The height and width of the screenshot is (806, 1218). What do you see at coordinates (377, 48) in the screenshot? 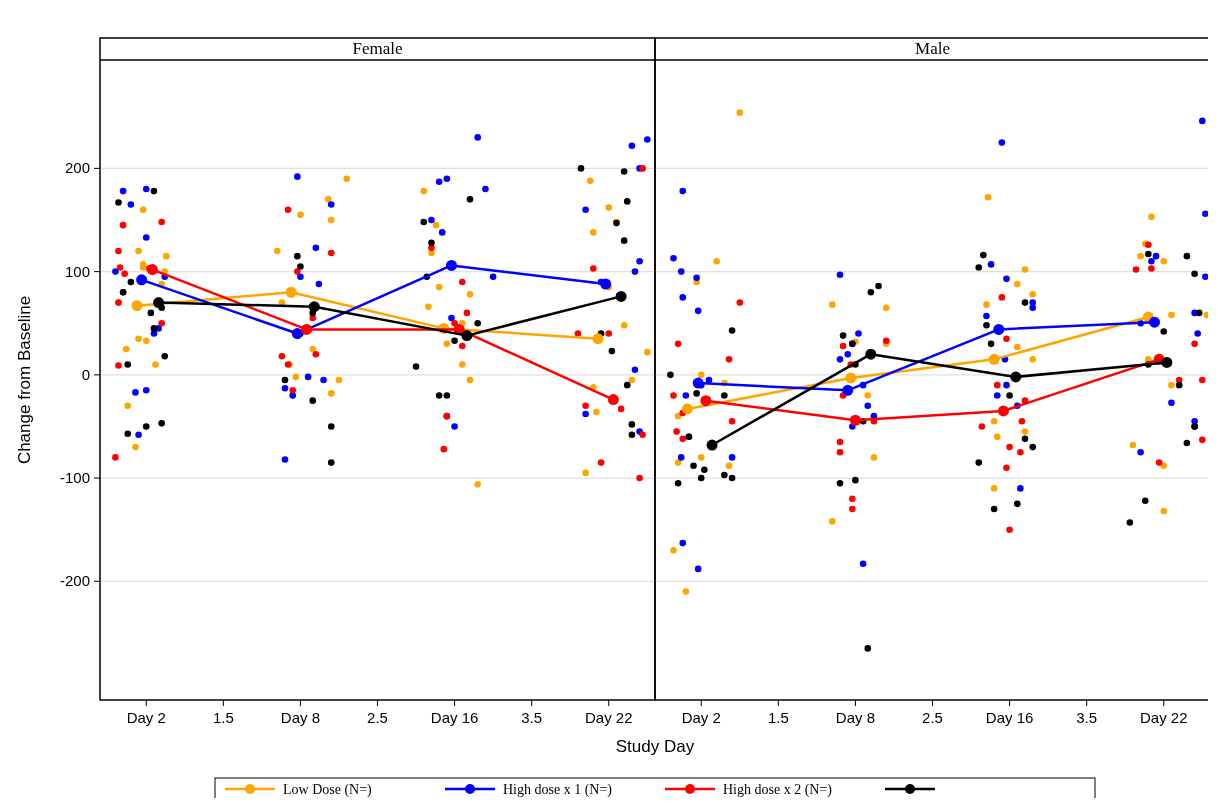
I see `chart-title: Female` at bounding box center [377, 48].